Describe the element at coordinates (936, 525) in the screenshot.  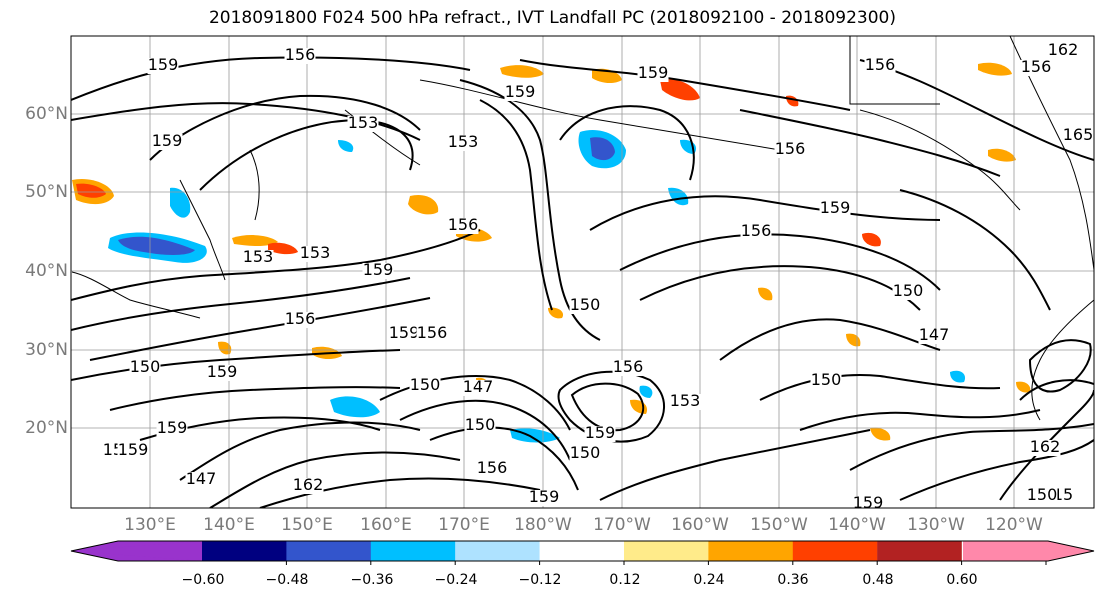
I see `lon-label: 130°W` at that location.